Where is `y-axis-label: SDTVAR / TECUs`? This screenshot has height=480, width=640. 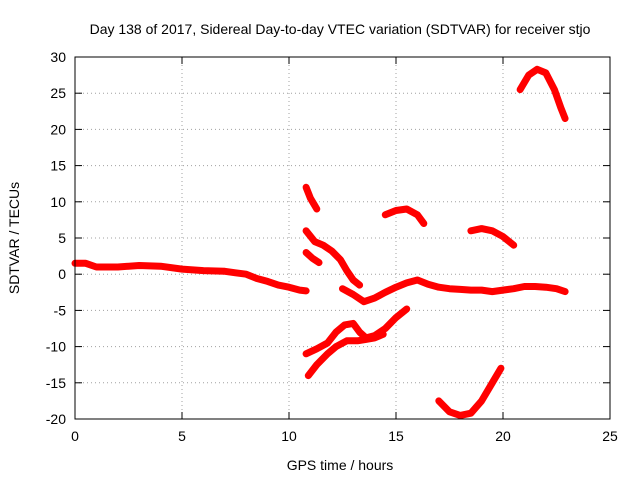
y-axis-label: SDTVAR / TECUs is located at coordinates (14, 238).